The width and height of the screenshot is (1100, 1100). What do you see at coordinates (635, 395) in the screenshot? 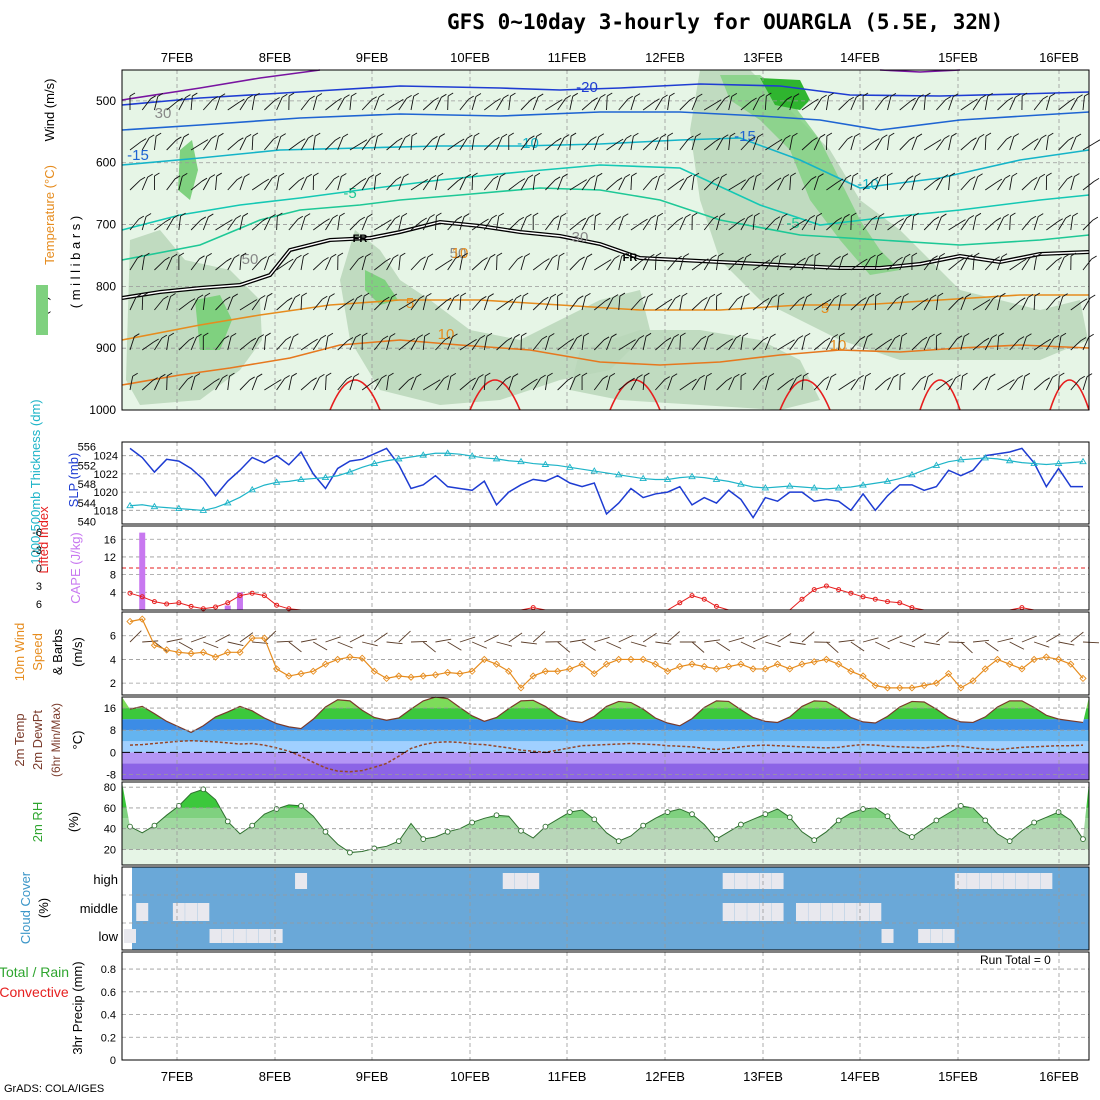
I see `isotherm-warm-arc` at bounding box center [635, 395].